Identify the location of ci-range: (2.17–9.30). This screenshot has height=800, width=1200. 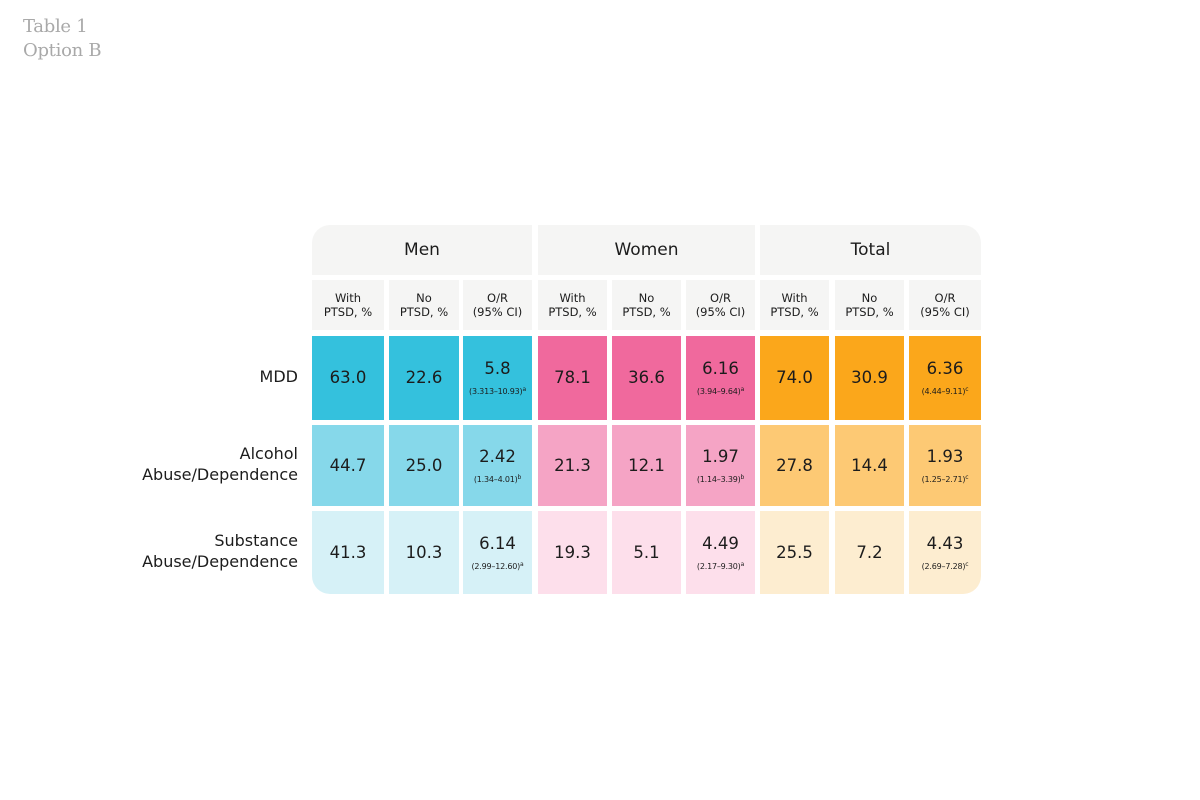
(718, 566).